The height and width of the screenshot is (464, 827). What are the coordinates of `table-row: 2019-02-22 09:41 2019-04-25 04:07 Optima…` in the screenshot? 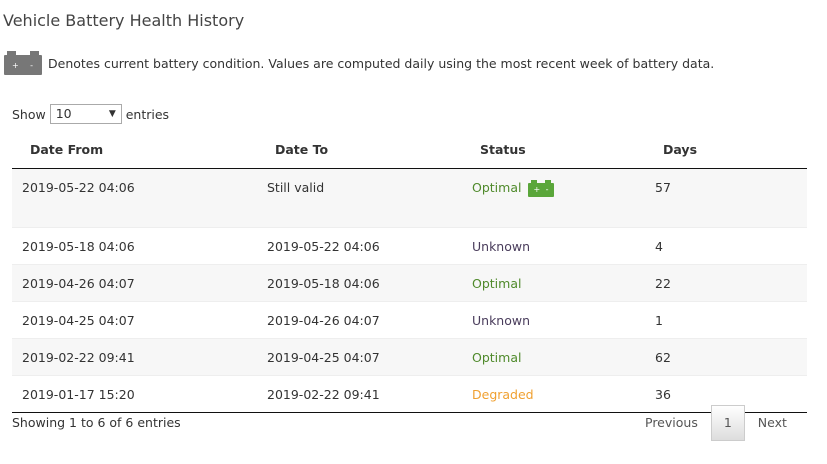 It's located at (409, 357).